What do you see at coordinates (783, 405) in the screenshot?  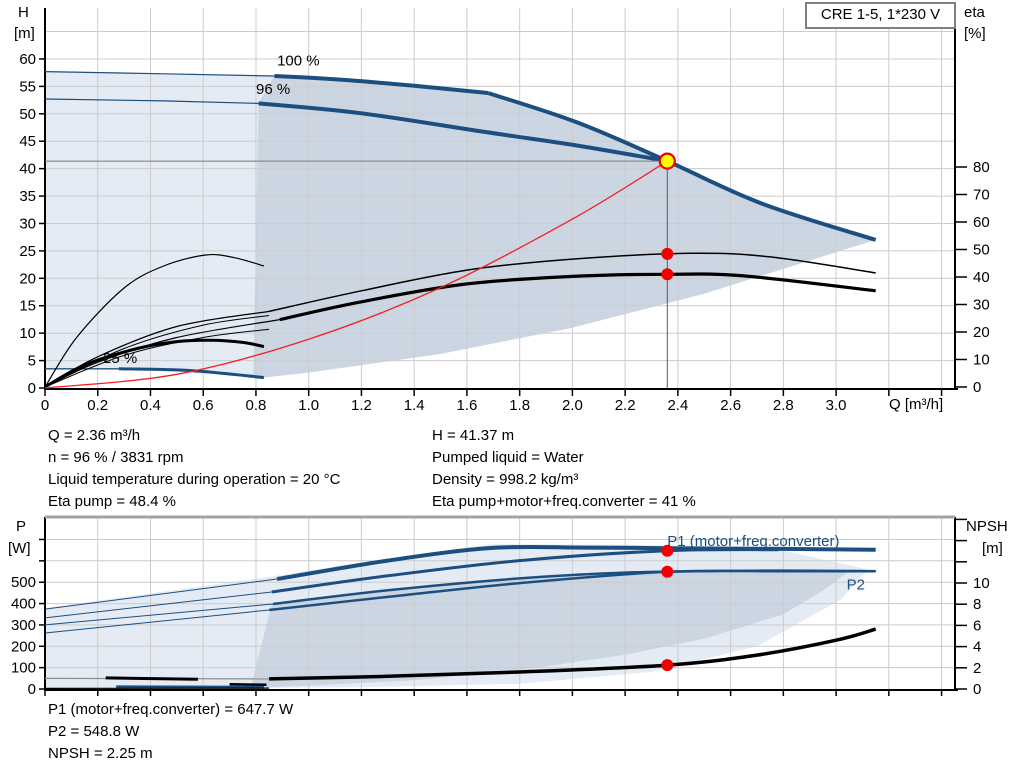 I see `tick-label: 2.8` at bounding box center [783, 405].